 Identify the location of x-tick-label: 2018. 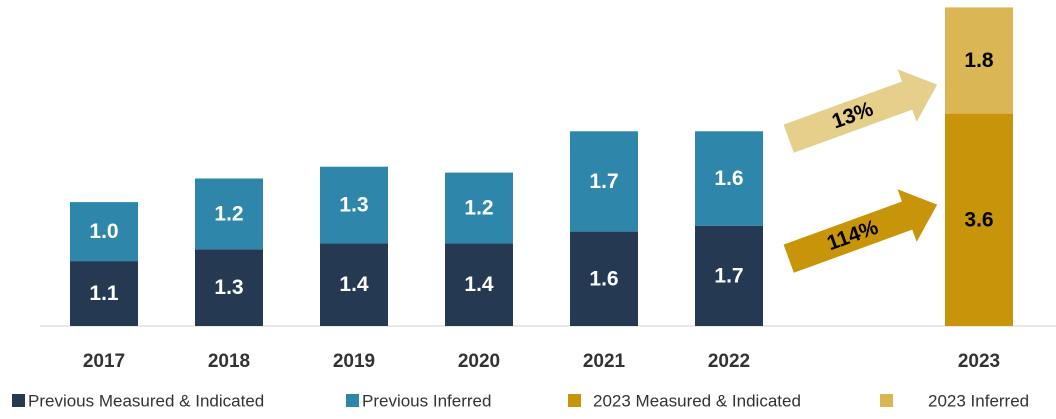
(229, 361).